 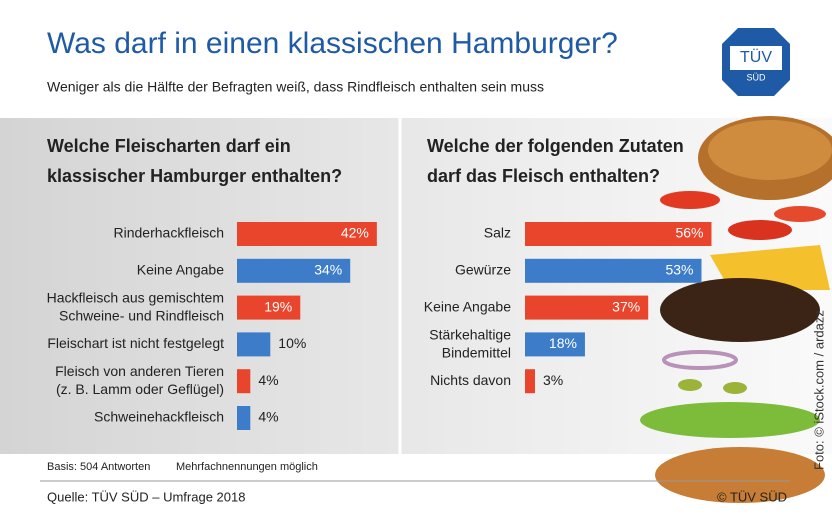 I want to click on copyright: © TÜV SÜD, so click(x=752, y=496).